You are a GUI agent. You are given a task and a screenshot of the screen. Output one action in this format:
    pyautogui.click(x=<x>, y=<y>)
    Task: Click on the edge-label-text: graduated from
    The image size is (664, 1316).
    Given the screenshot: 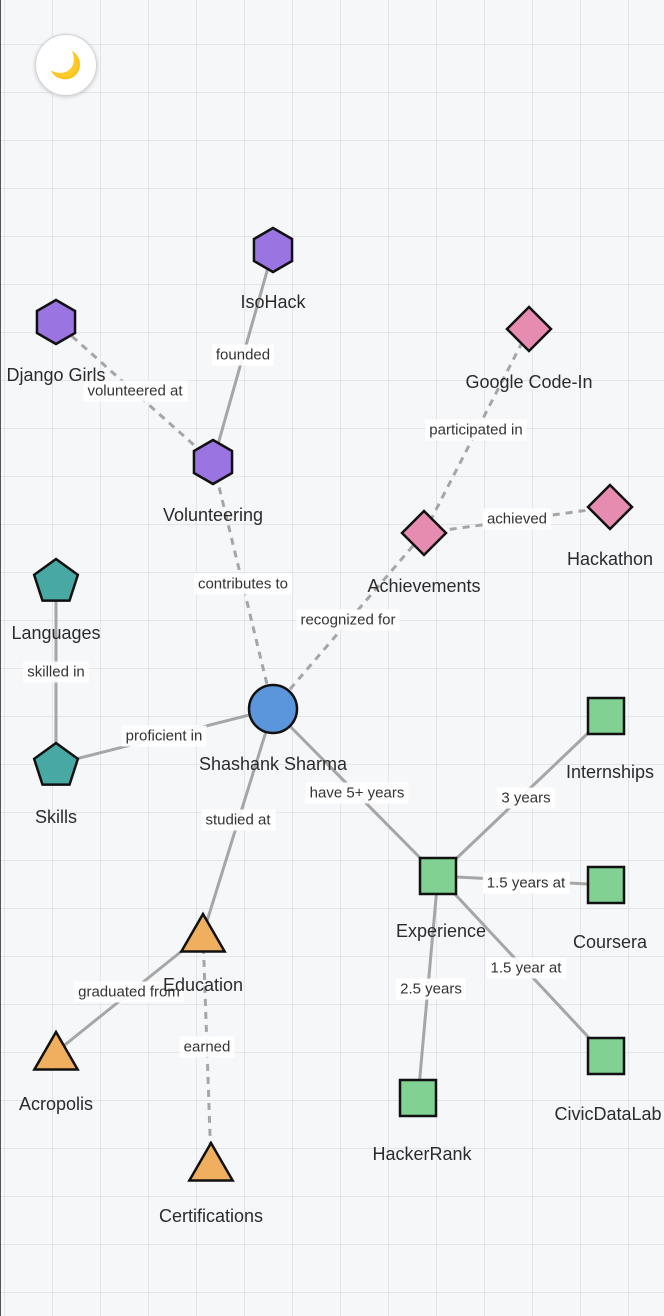 What is the action you would take?
    pyautogui.click(x=129, y=992)
    